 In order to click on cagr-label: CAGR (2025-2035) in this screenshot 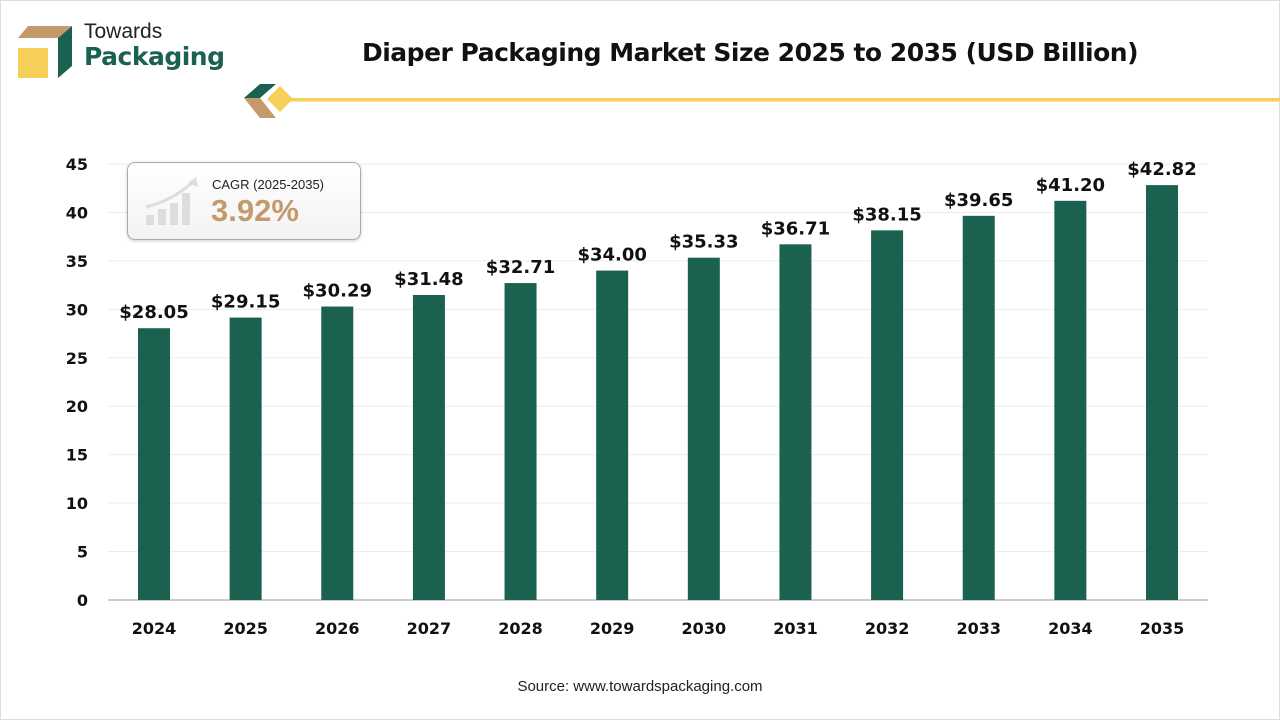, I will do `click(268, 184)`.